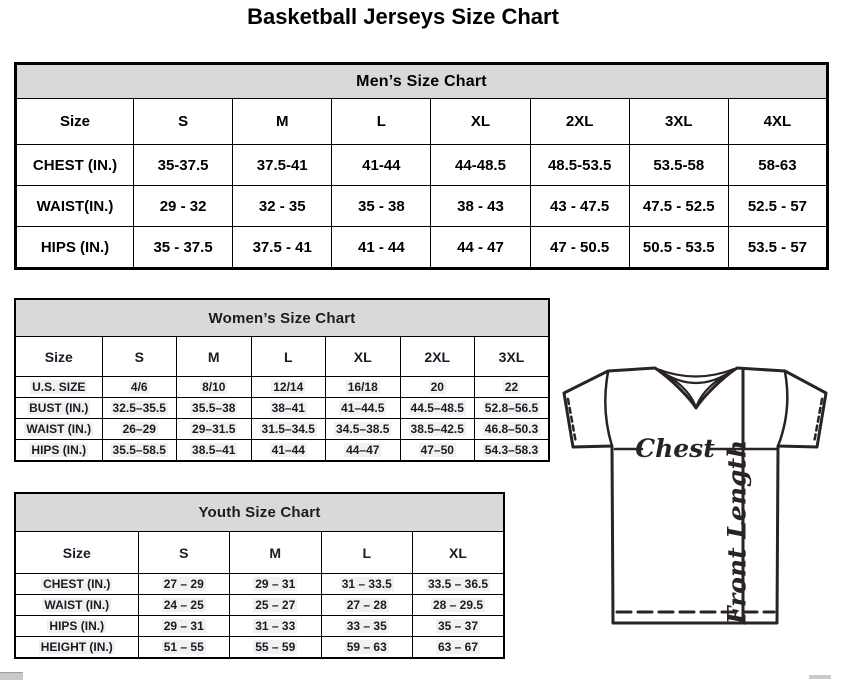  I want to click on jersey-outline, so click(695, 495).